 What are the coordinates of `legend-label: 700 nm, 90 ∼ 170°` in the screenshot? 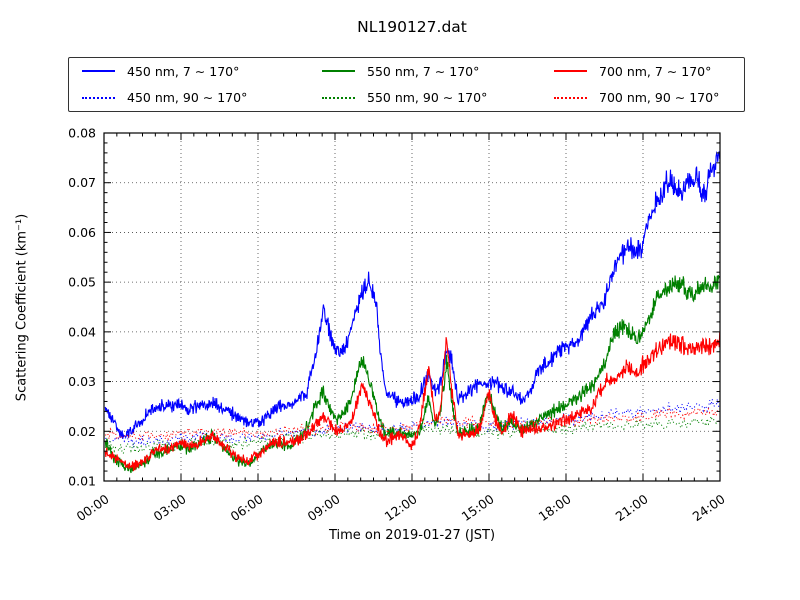 It's located at (659, 98).